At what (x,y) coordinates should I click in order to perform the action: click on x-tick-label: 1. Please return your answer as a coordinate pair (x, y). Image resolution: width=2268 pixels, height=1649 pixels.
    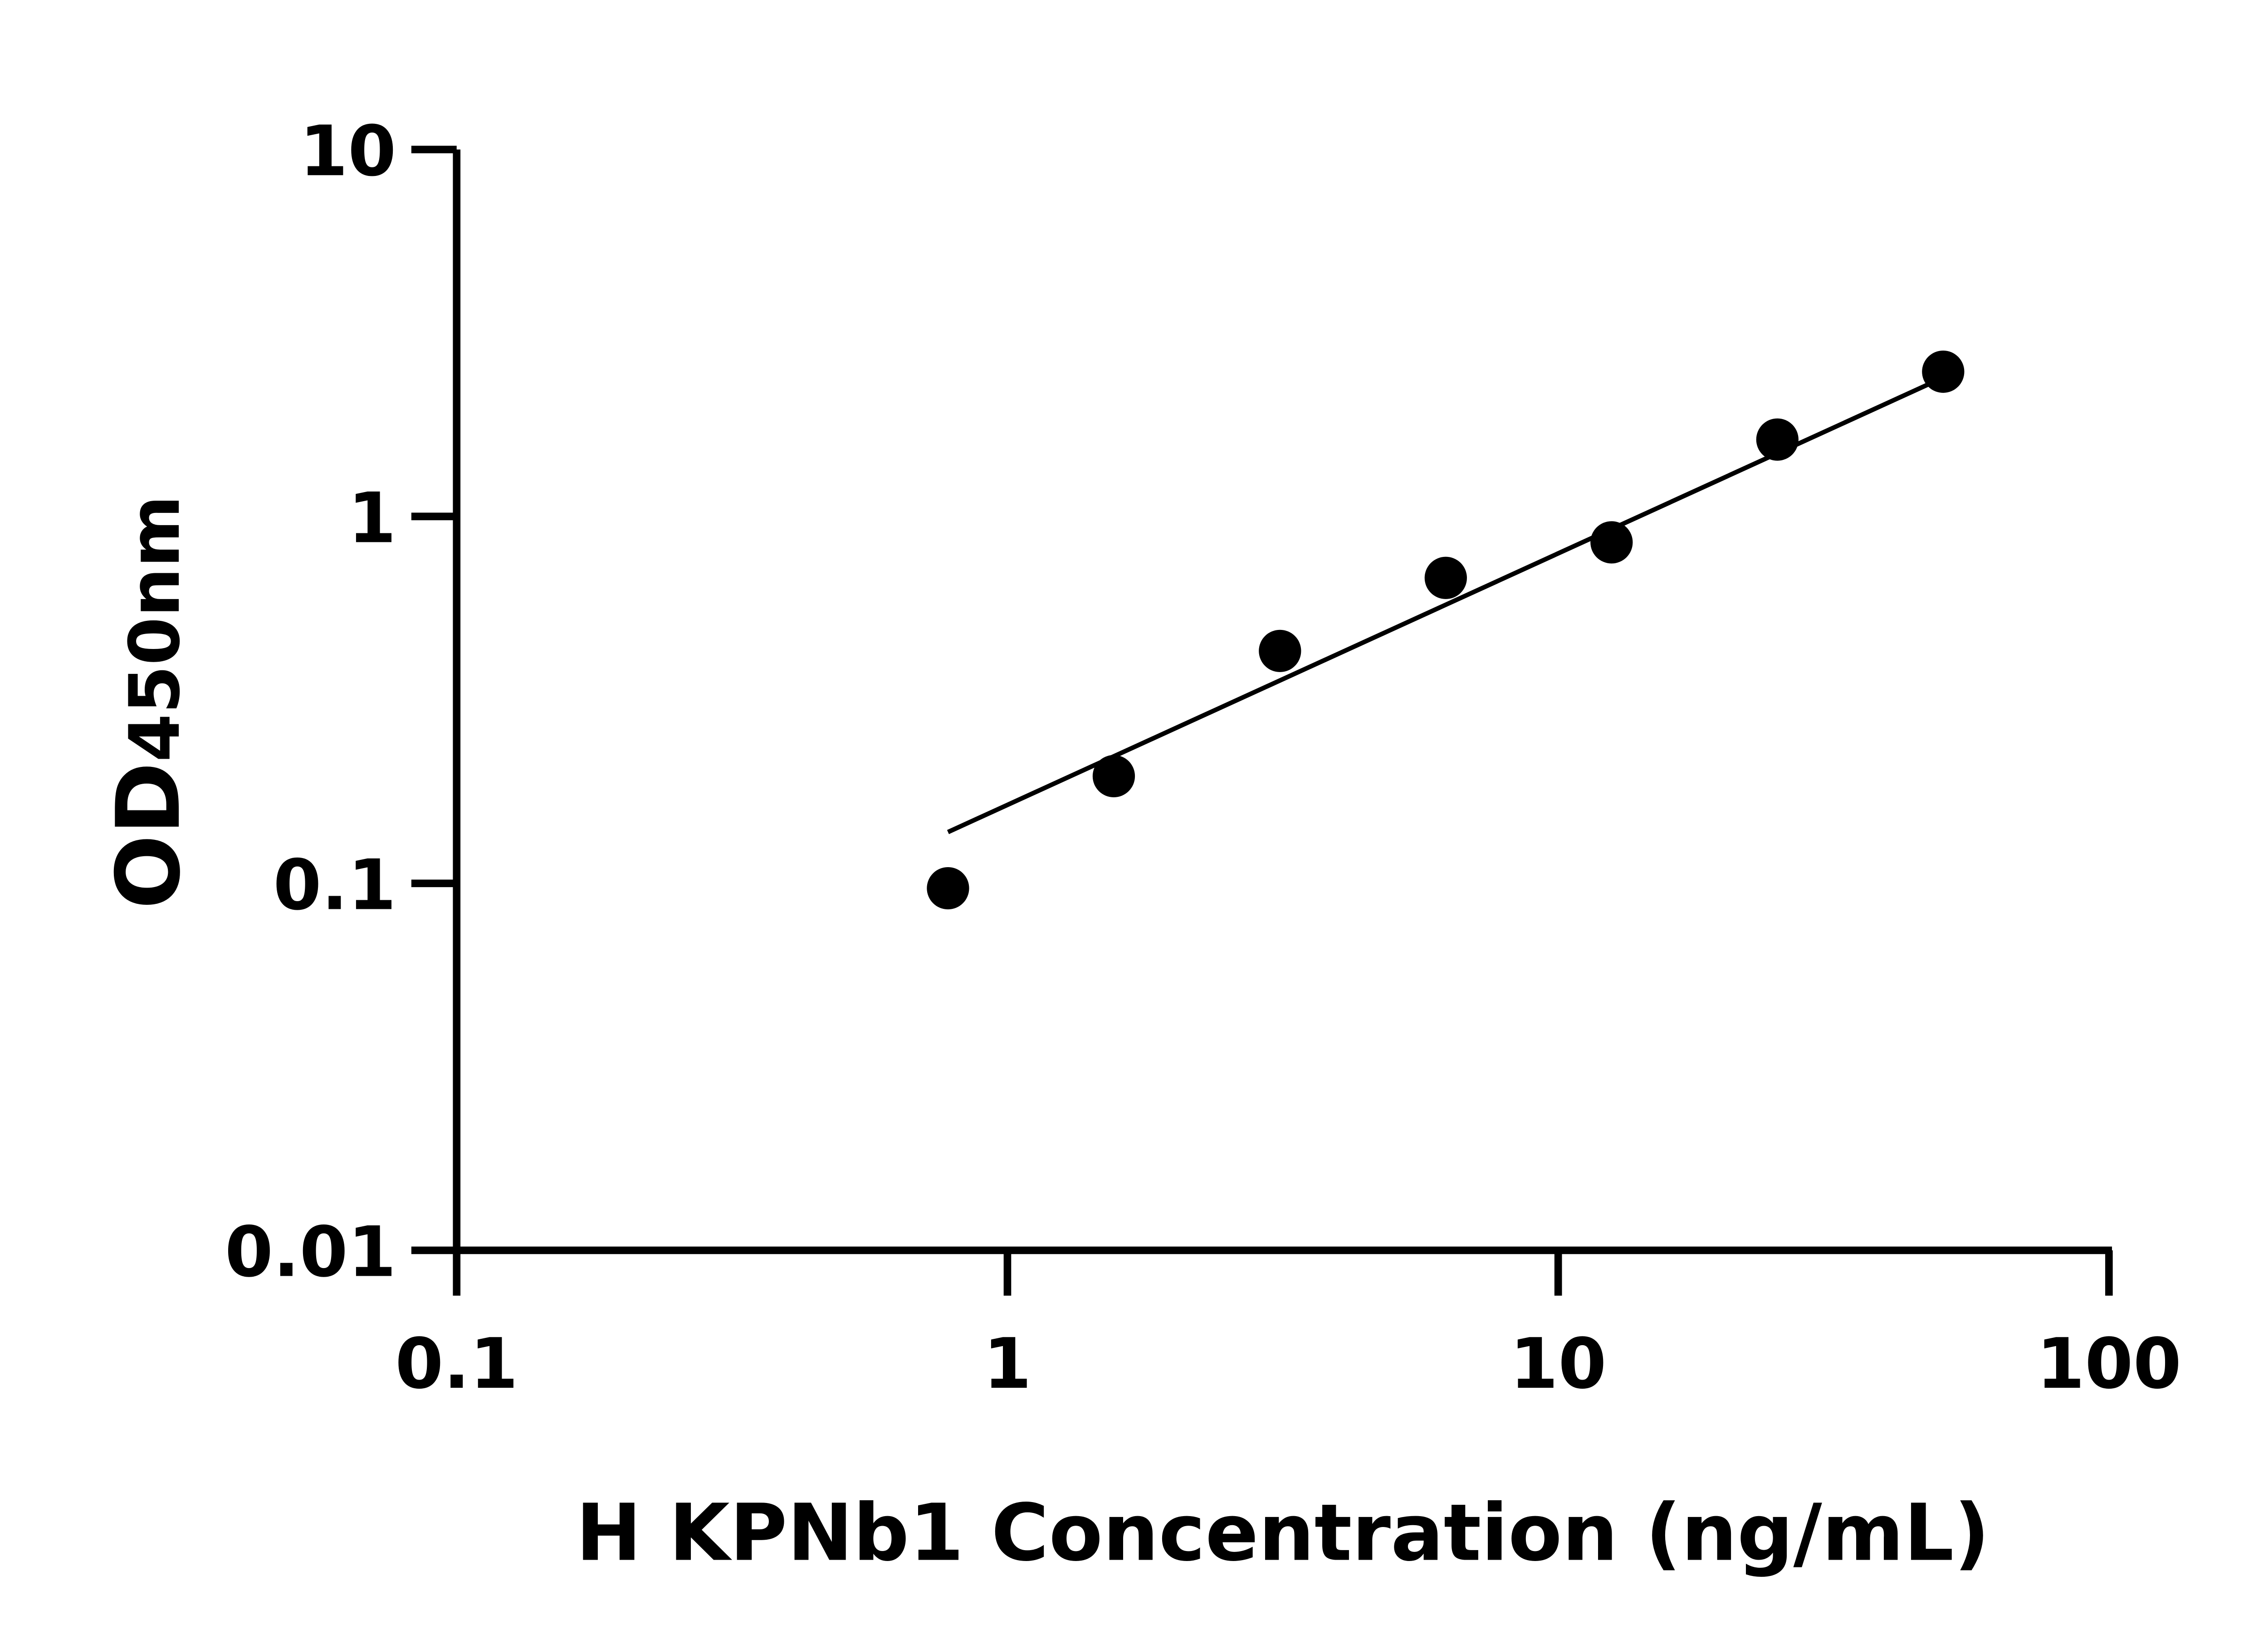
    Looking at the image, I should click on (1008, 1364).